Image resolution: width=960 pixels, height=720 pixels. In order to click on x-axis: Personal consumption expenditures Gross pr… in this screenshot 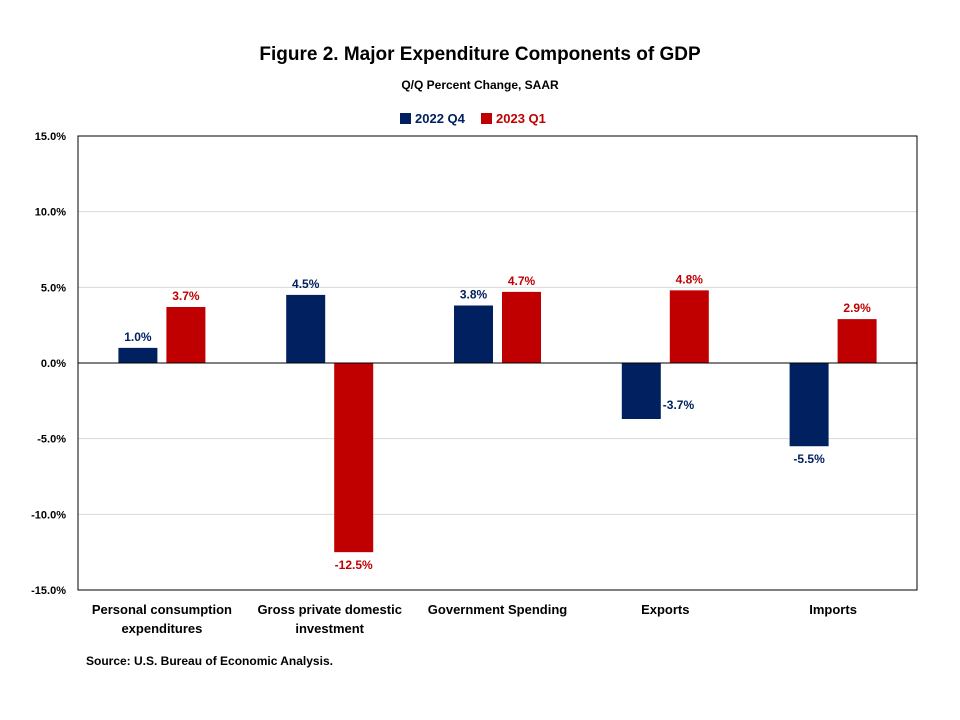, I will do `click(474, 619)`.